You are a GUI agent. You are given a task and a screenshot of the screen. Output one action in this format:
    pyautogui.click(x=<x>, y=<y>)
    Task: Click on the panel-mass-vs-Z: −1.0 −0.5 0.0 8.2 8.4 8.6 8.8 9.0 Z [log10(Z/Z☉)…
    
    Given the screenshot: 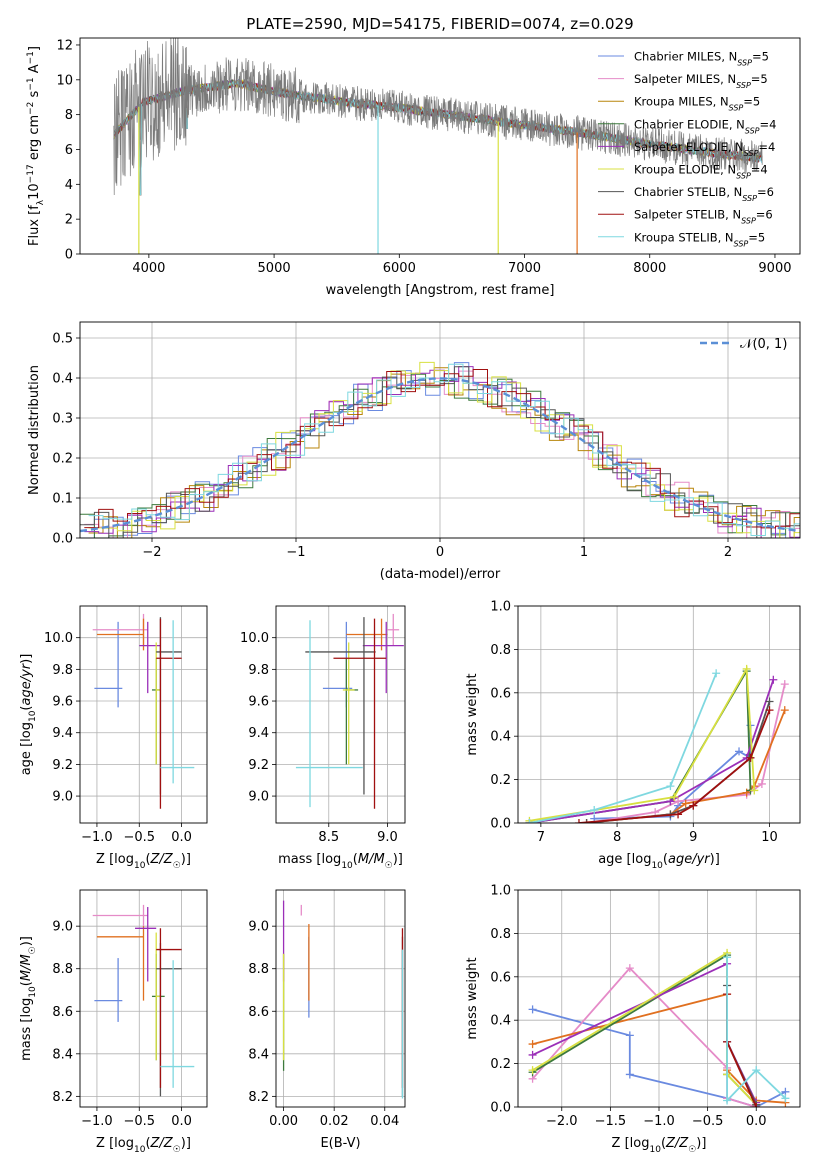 What is the action you would take?
    pyautogui.click(x=113, y=1022)
    